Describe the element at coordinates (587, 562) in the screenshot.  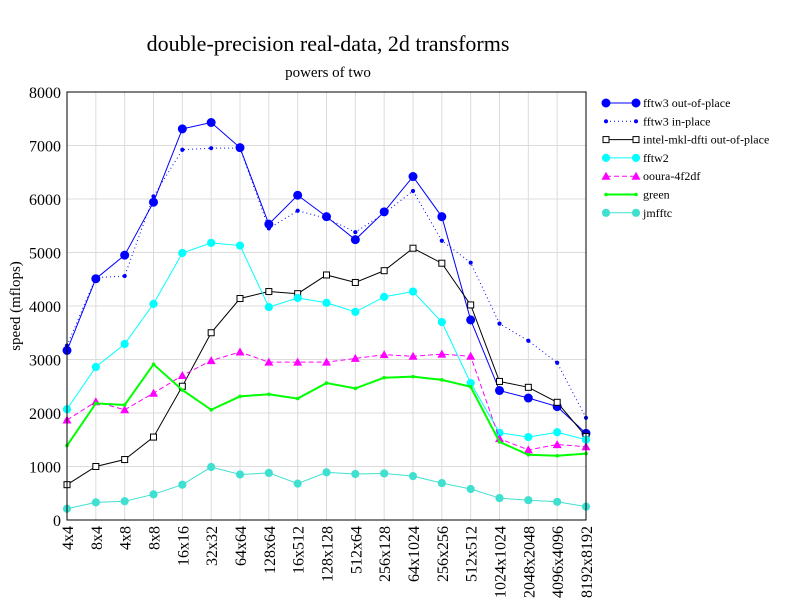
I see `x-tick-label: 8192x8192` at that location.